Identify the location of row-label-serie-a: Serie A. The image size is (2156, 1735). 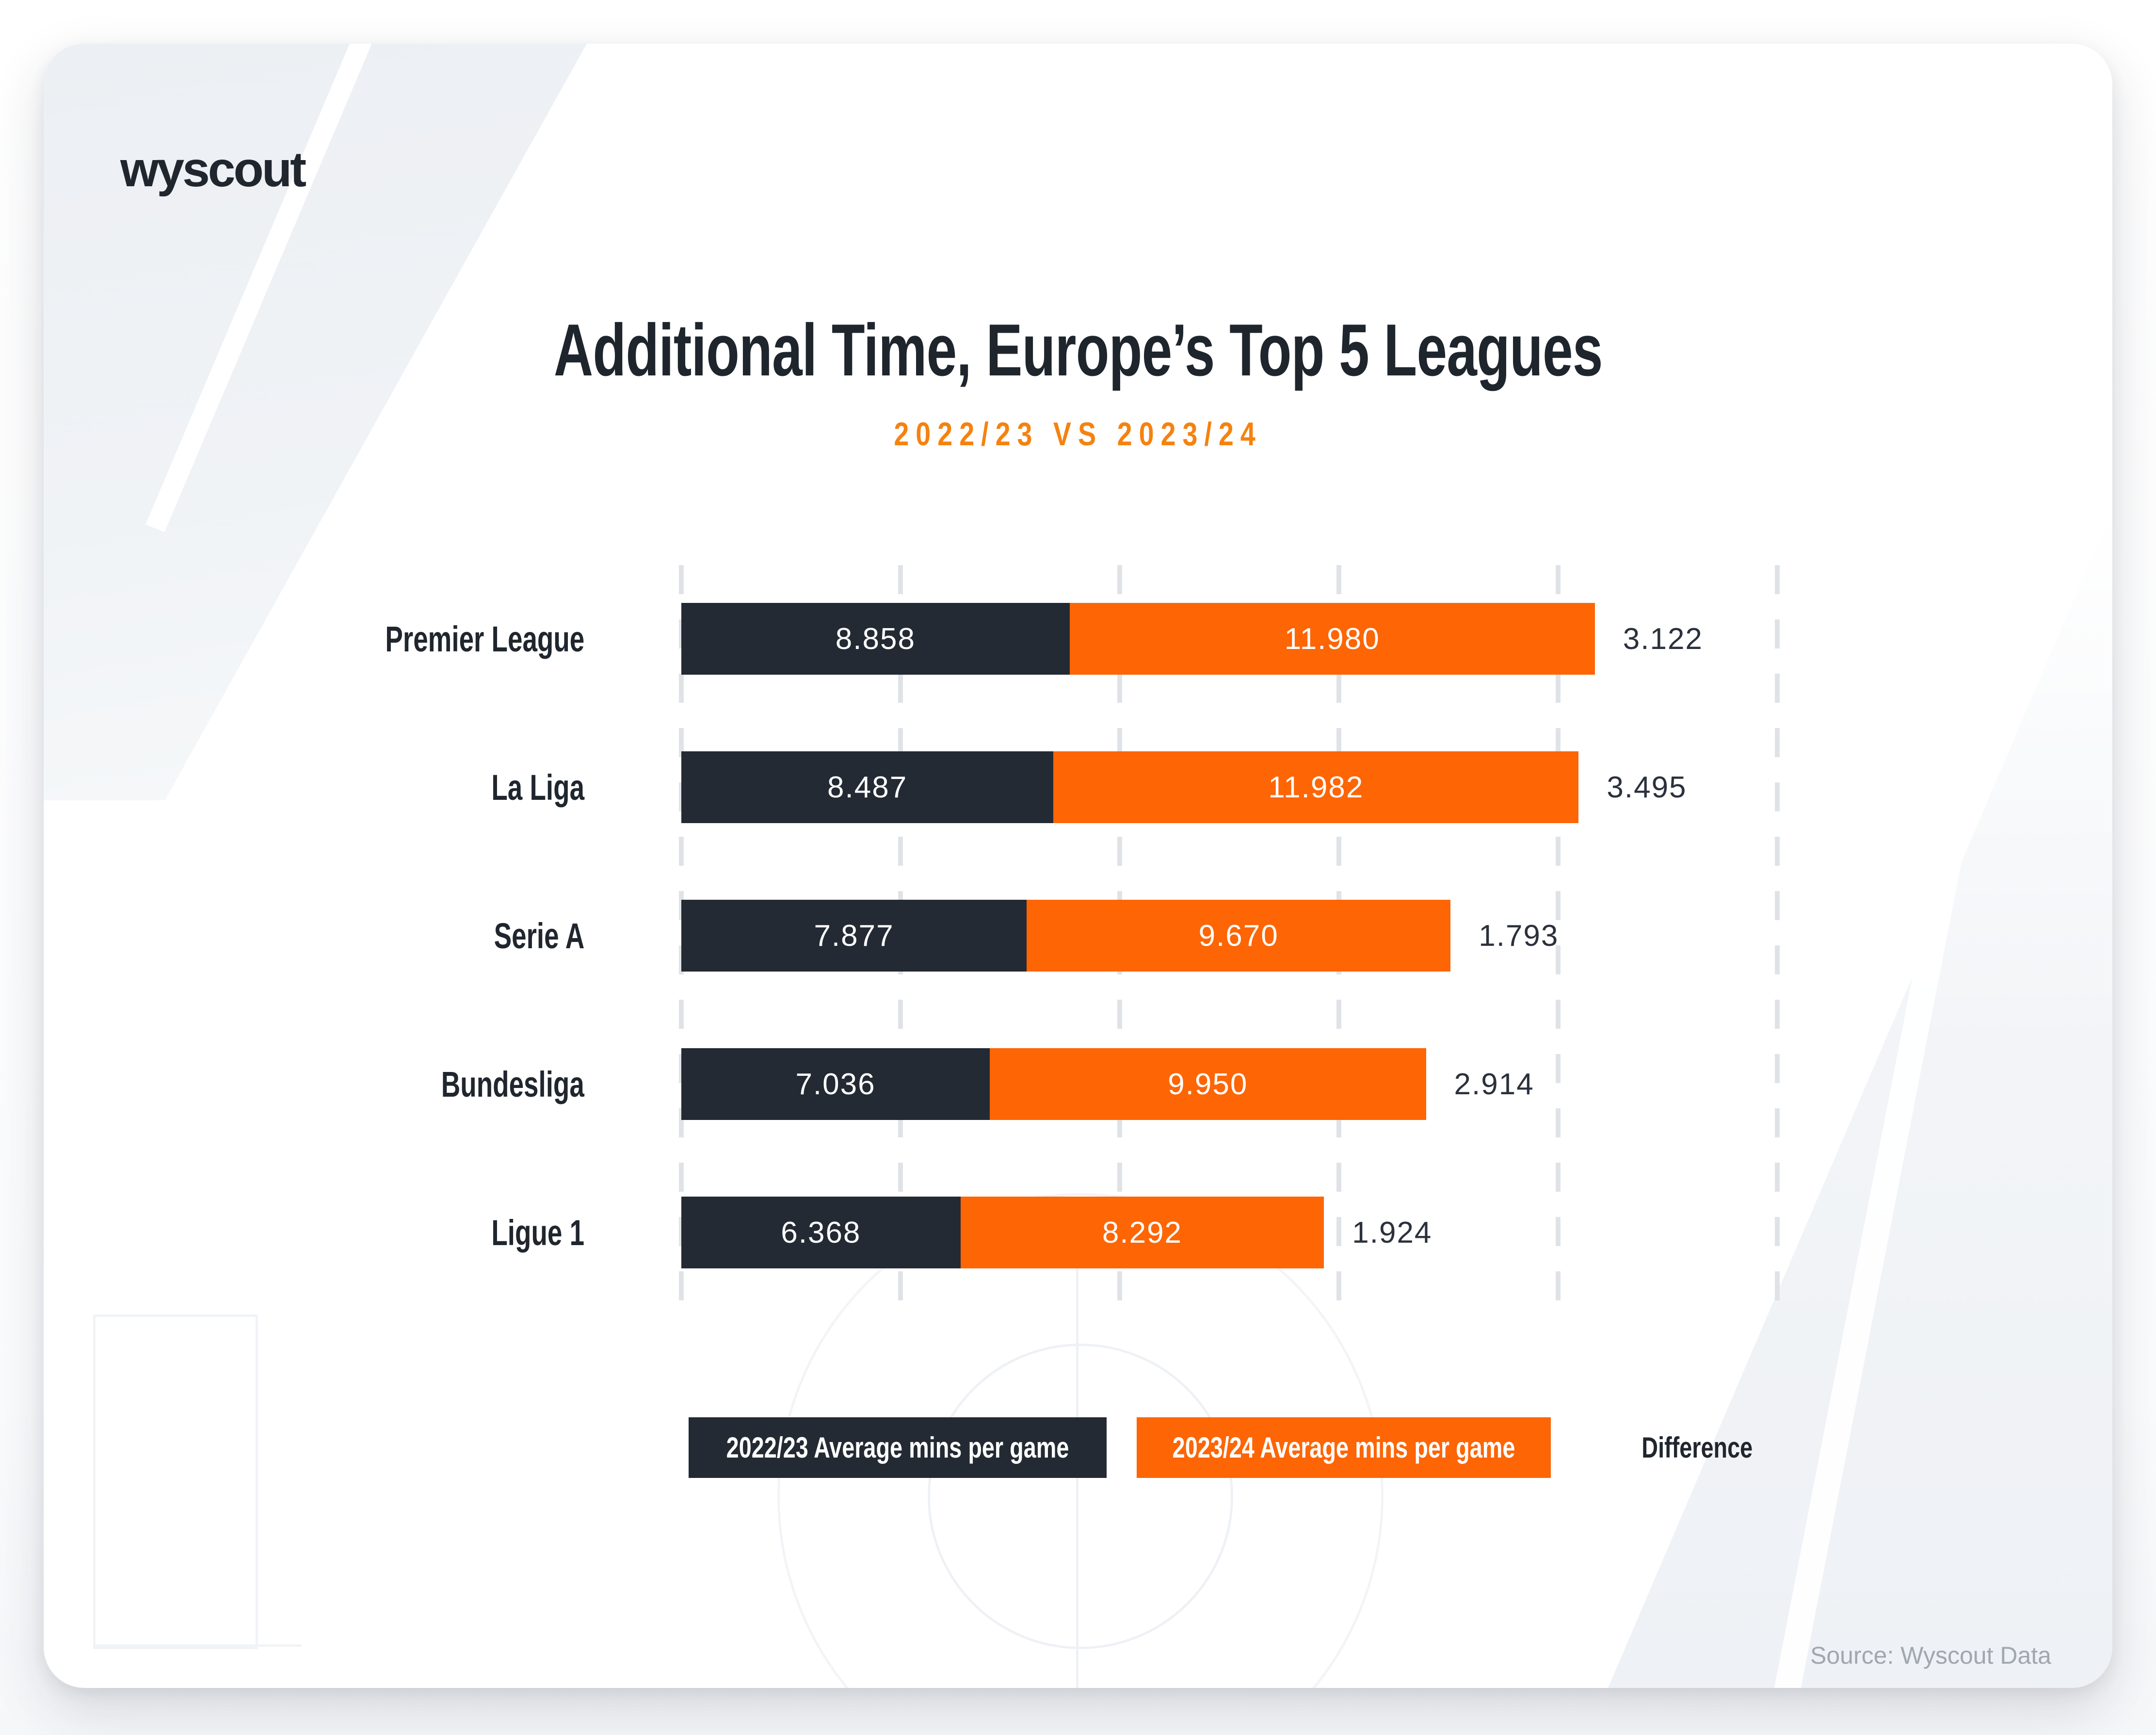
(329, 936).